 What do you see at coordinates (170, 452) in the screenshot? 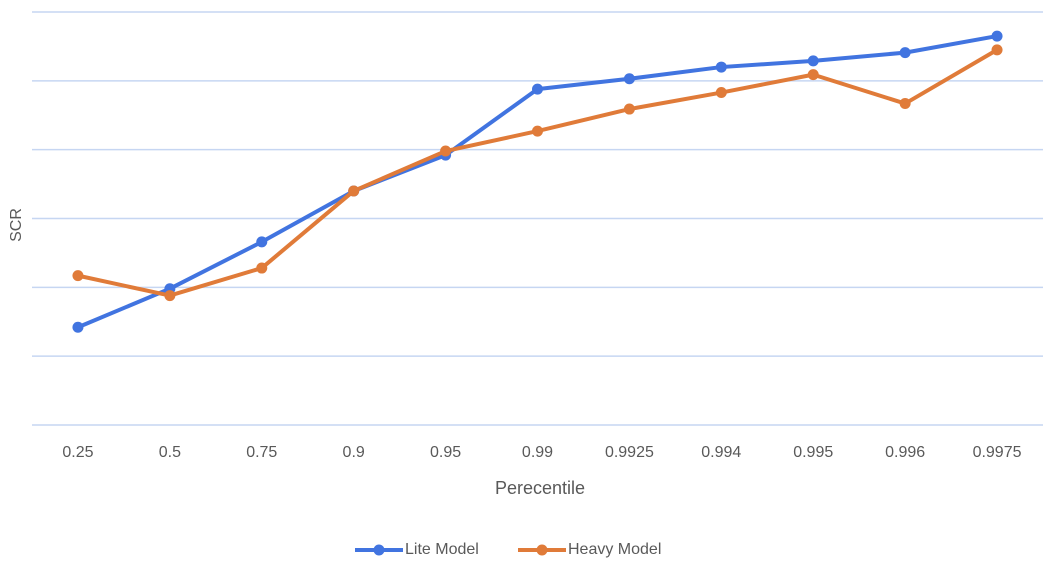
I see `x-tick-label: 0.5` at bounding box center [170, 452].